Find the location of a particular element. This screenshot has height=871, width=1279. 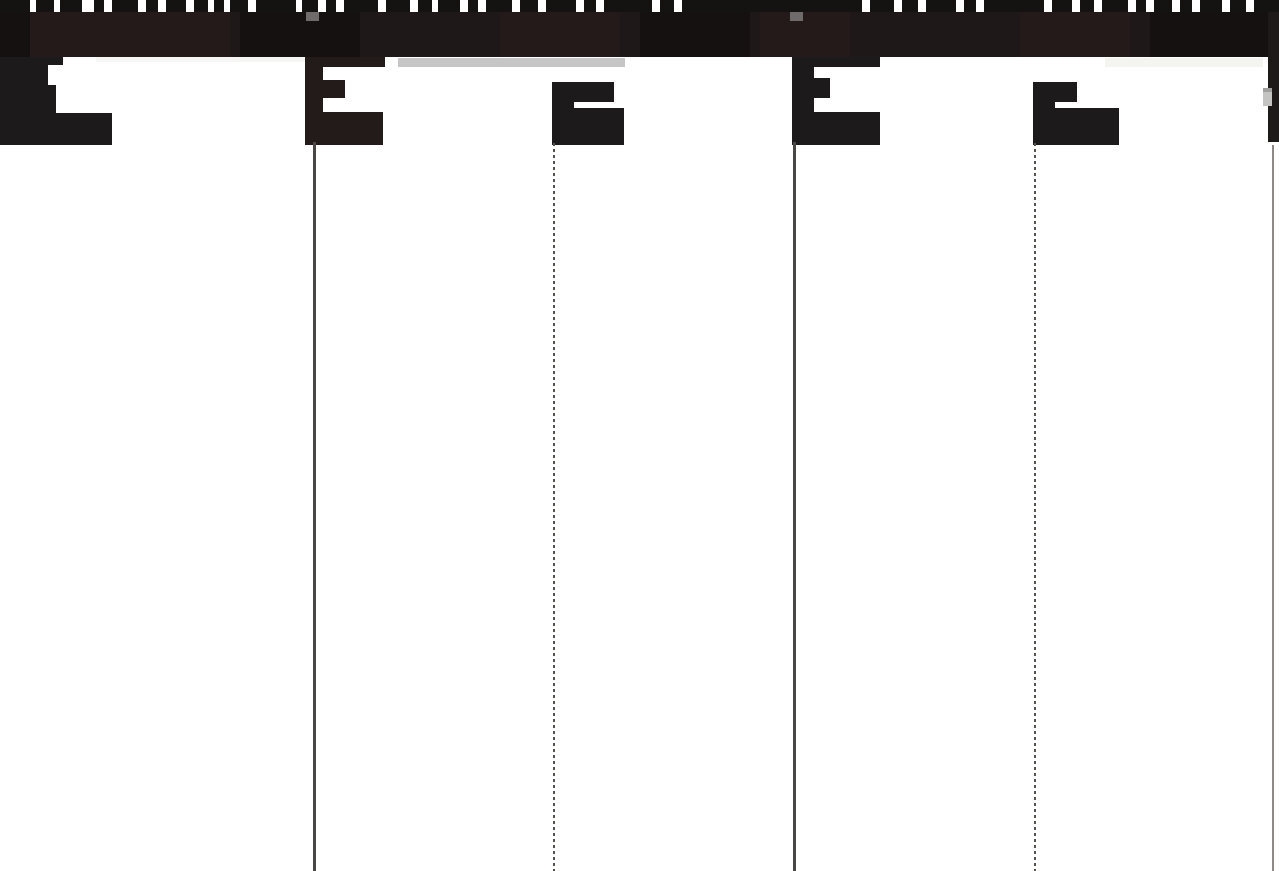

menubar is located at coordinates (639, 6).